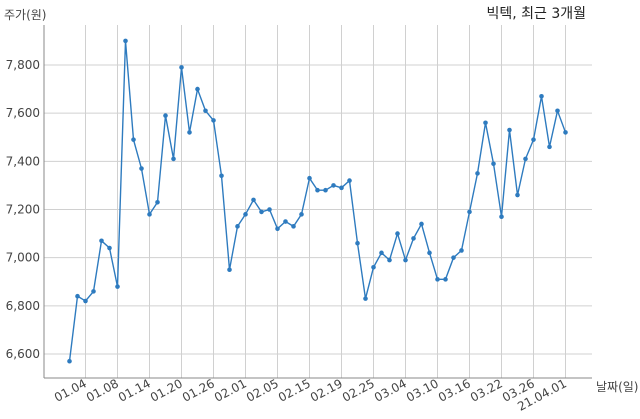  Describe the element at coordinates (390, 390) in the screenshot. I see `x-tick-label: 03.04` at that location.